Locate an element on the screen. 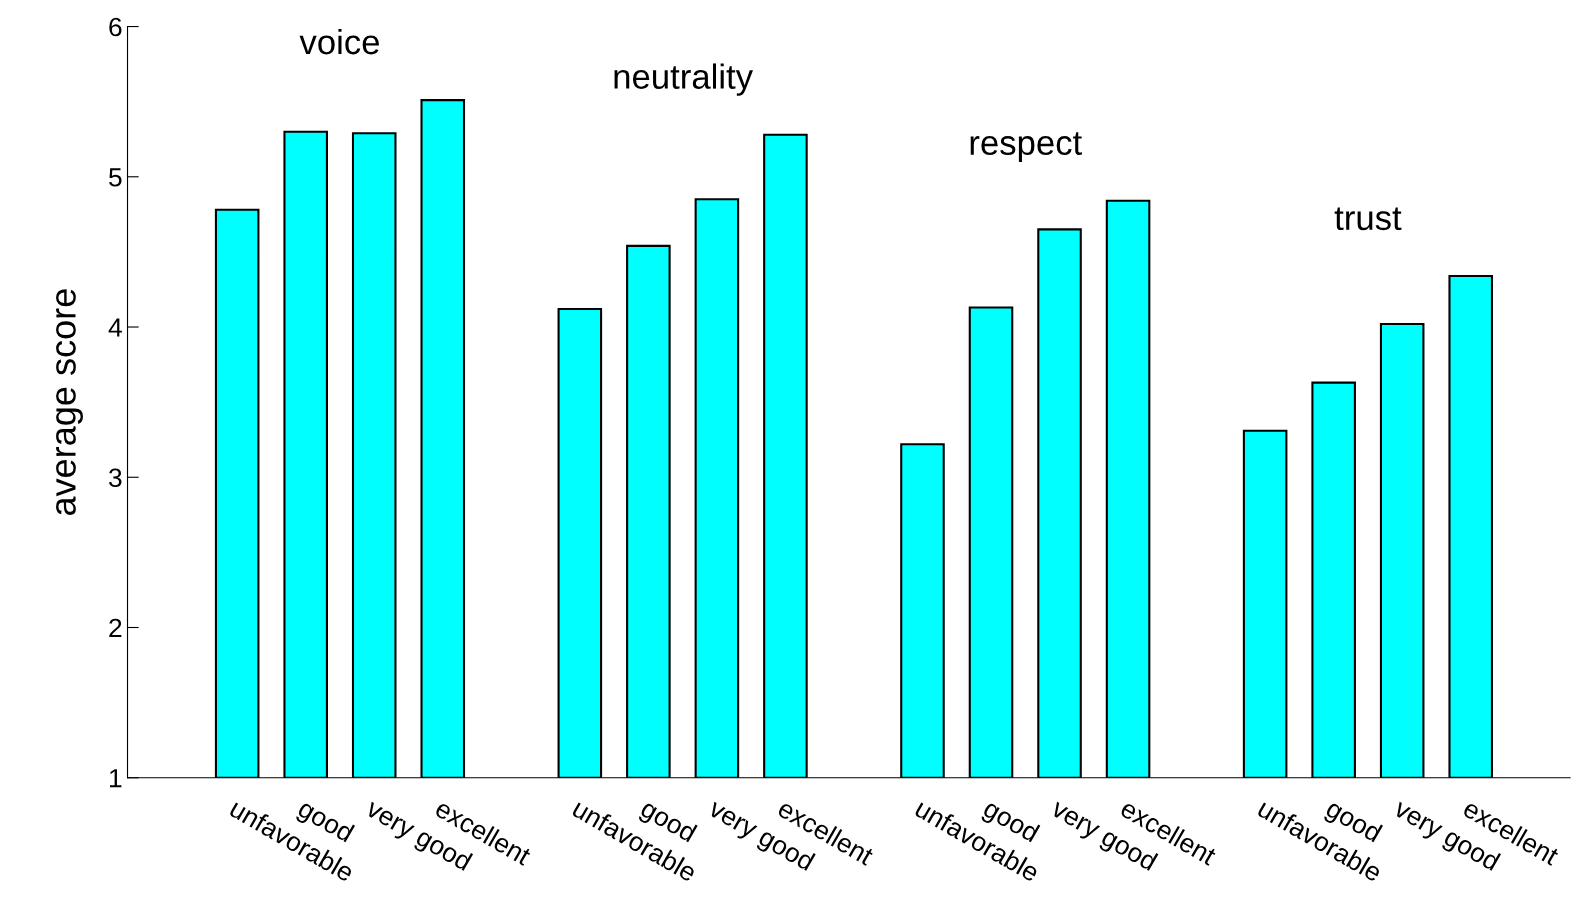  annotation: trust is located at coordinates (1368, 219).